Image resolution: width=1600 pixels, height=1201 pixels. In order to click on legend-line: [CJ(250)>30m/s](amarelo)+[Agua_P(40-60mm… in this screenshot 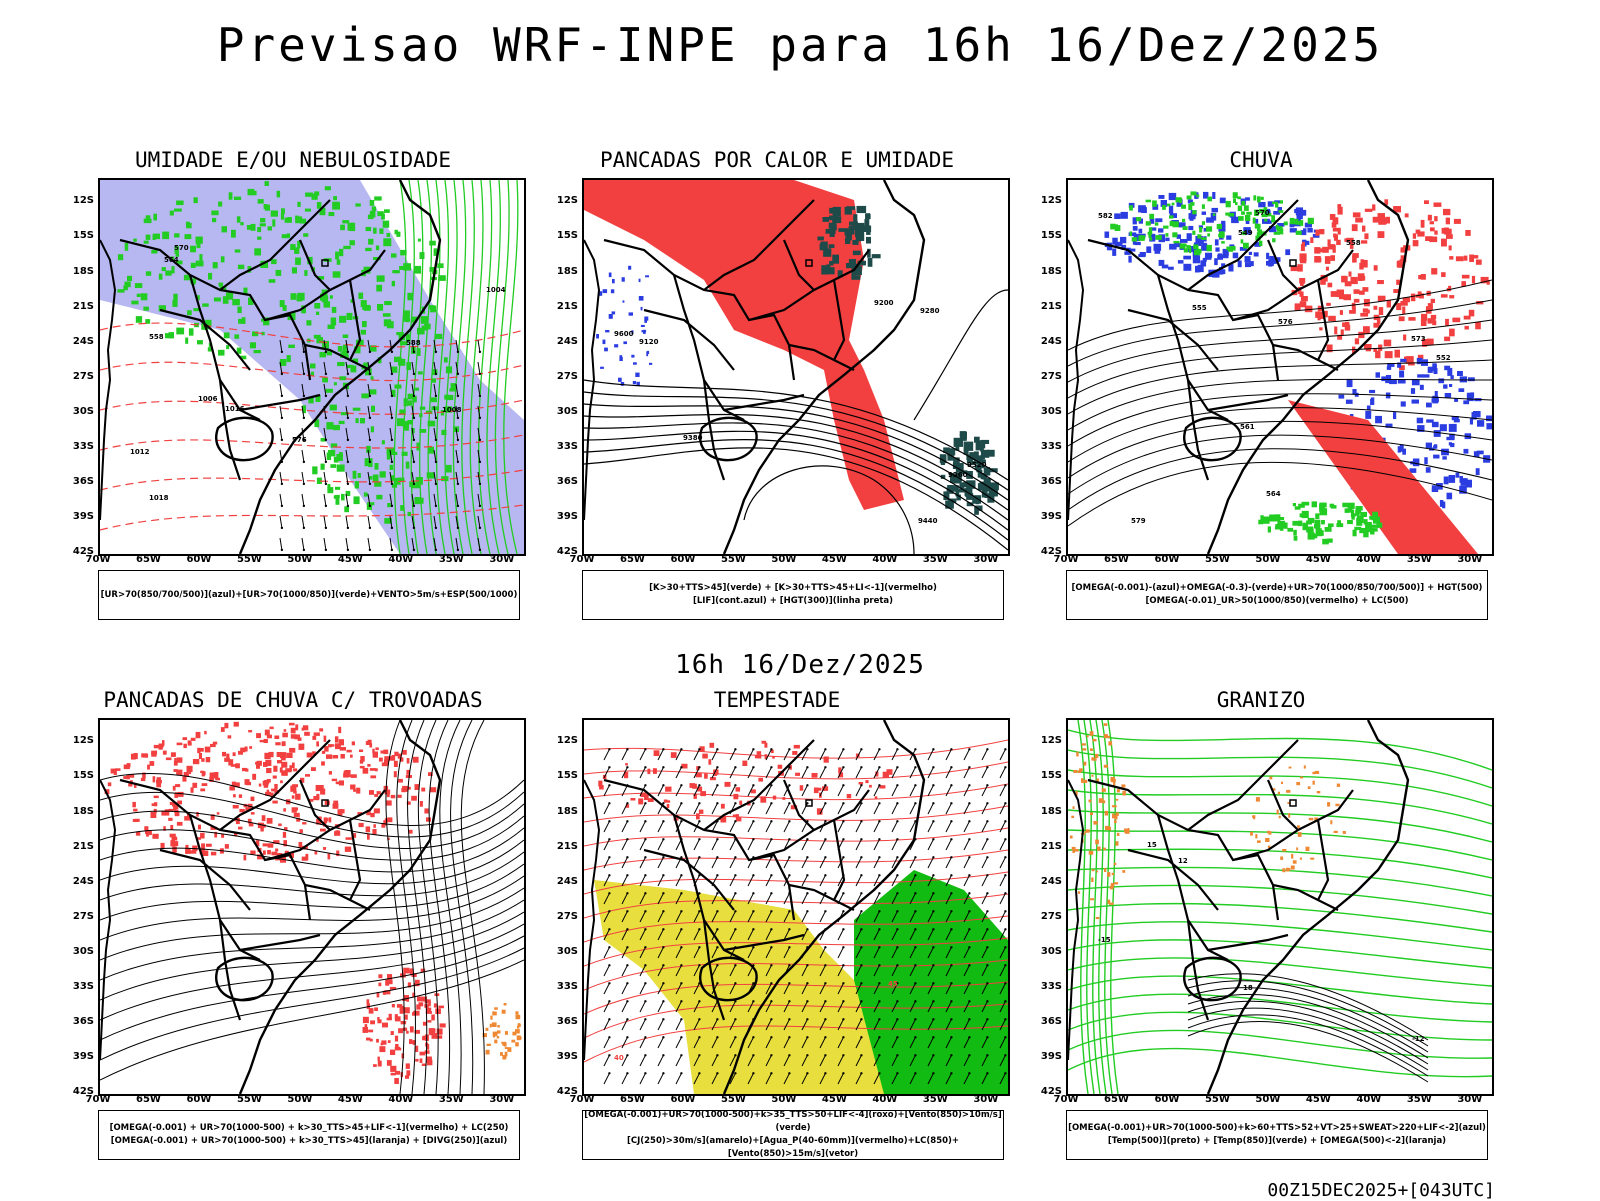, I will do `click(793, 1147)`.